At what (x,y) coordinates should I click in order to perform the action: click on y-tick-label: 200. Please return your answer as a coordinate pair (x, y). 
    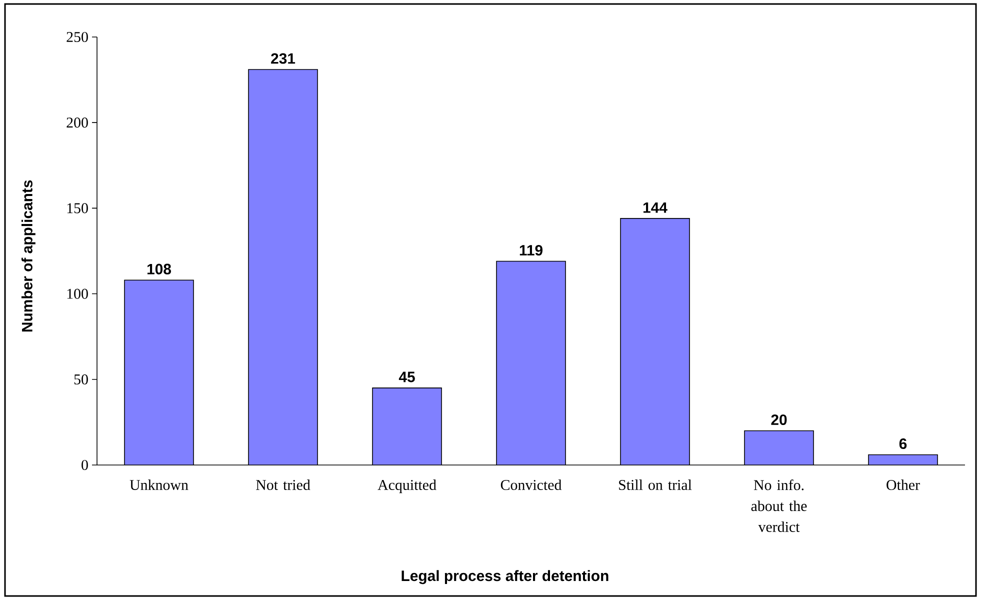
    Looking at the image, I should click on (77, 123).